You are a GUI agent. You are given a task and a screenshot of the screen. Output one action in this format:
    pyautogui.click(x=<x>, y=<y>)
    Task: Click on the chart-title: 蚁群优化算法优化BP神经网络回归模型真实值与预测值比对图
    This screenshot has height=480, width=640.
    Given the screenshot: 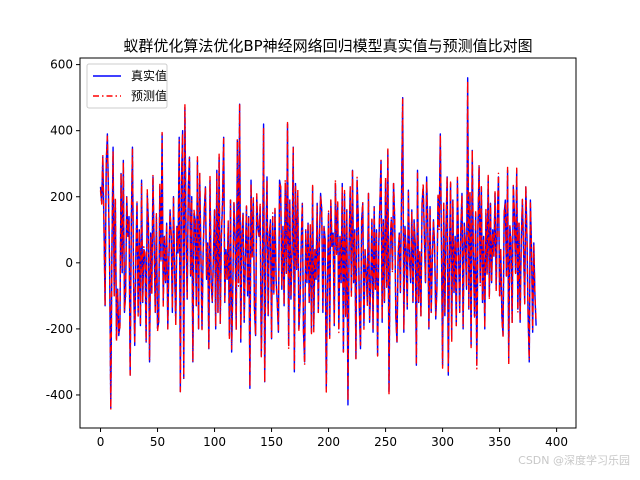 What is the action you would take?
    pyautogui.click(x=327, y=46)
    